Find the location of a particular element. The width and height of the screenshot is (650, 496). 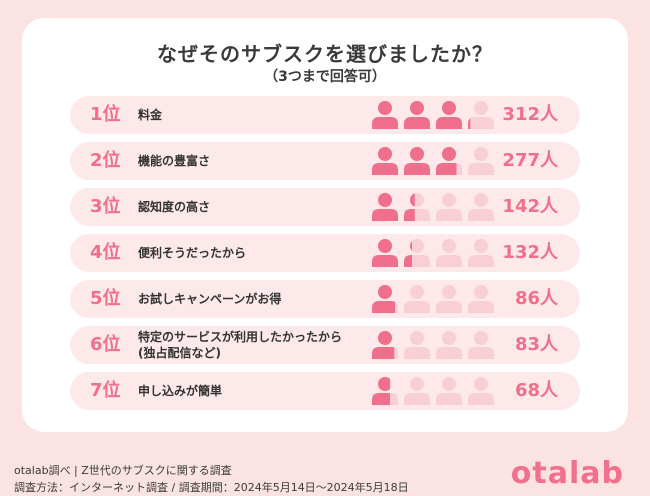

count-label: 86人 is located at coordinates (536, 298).